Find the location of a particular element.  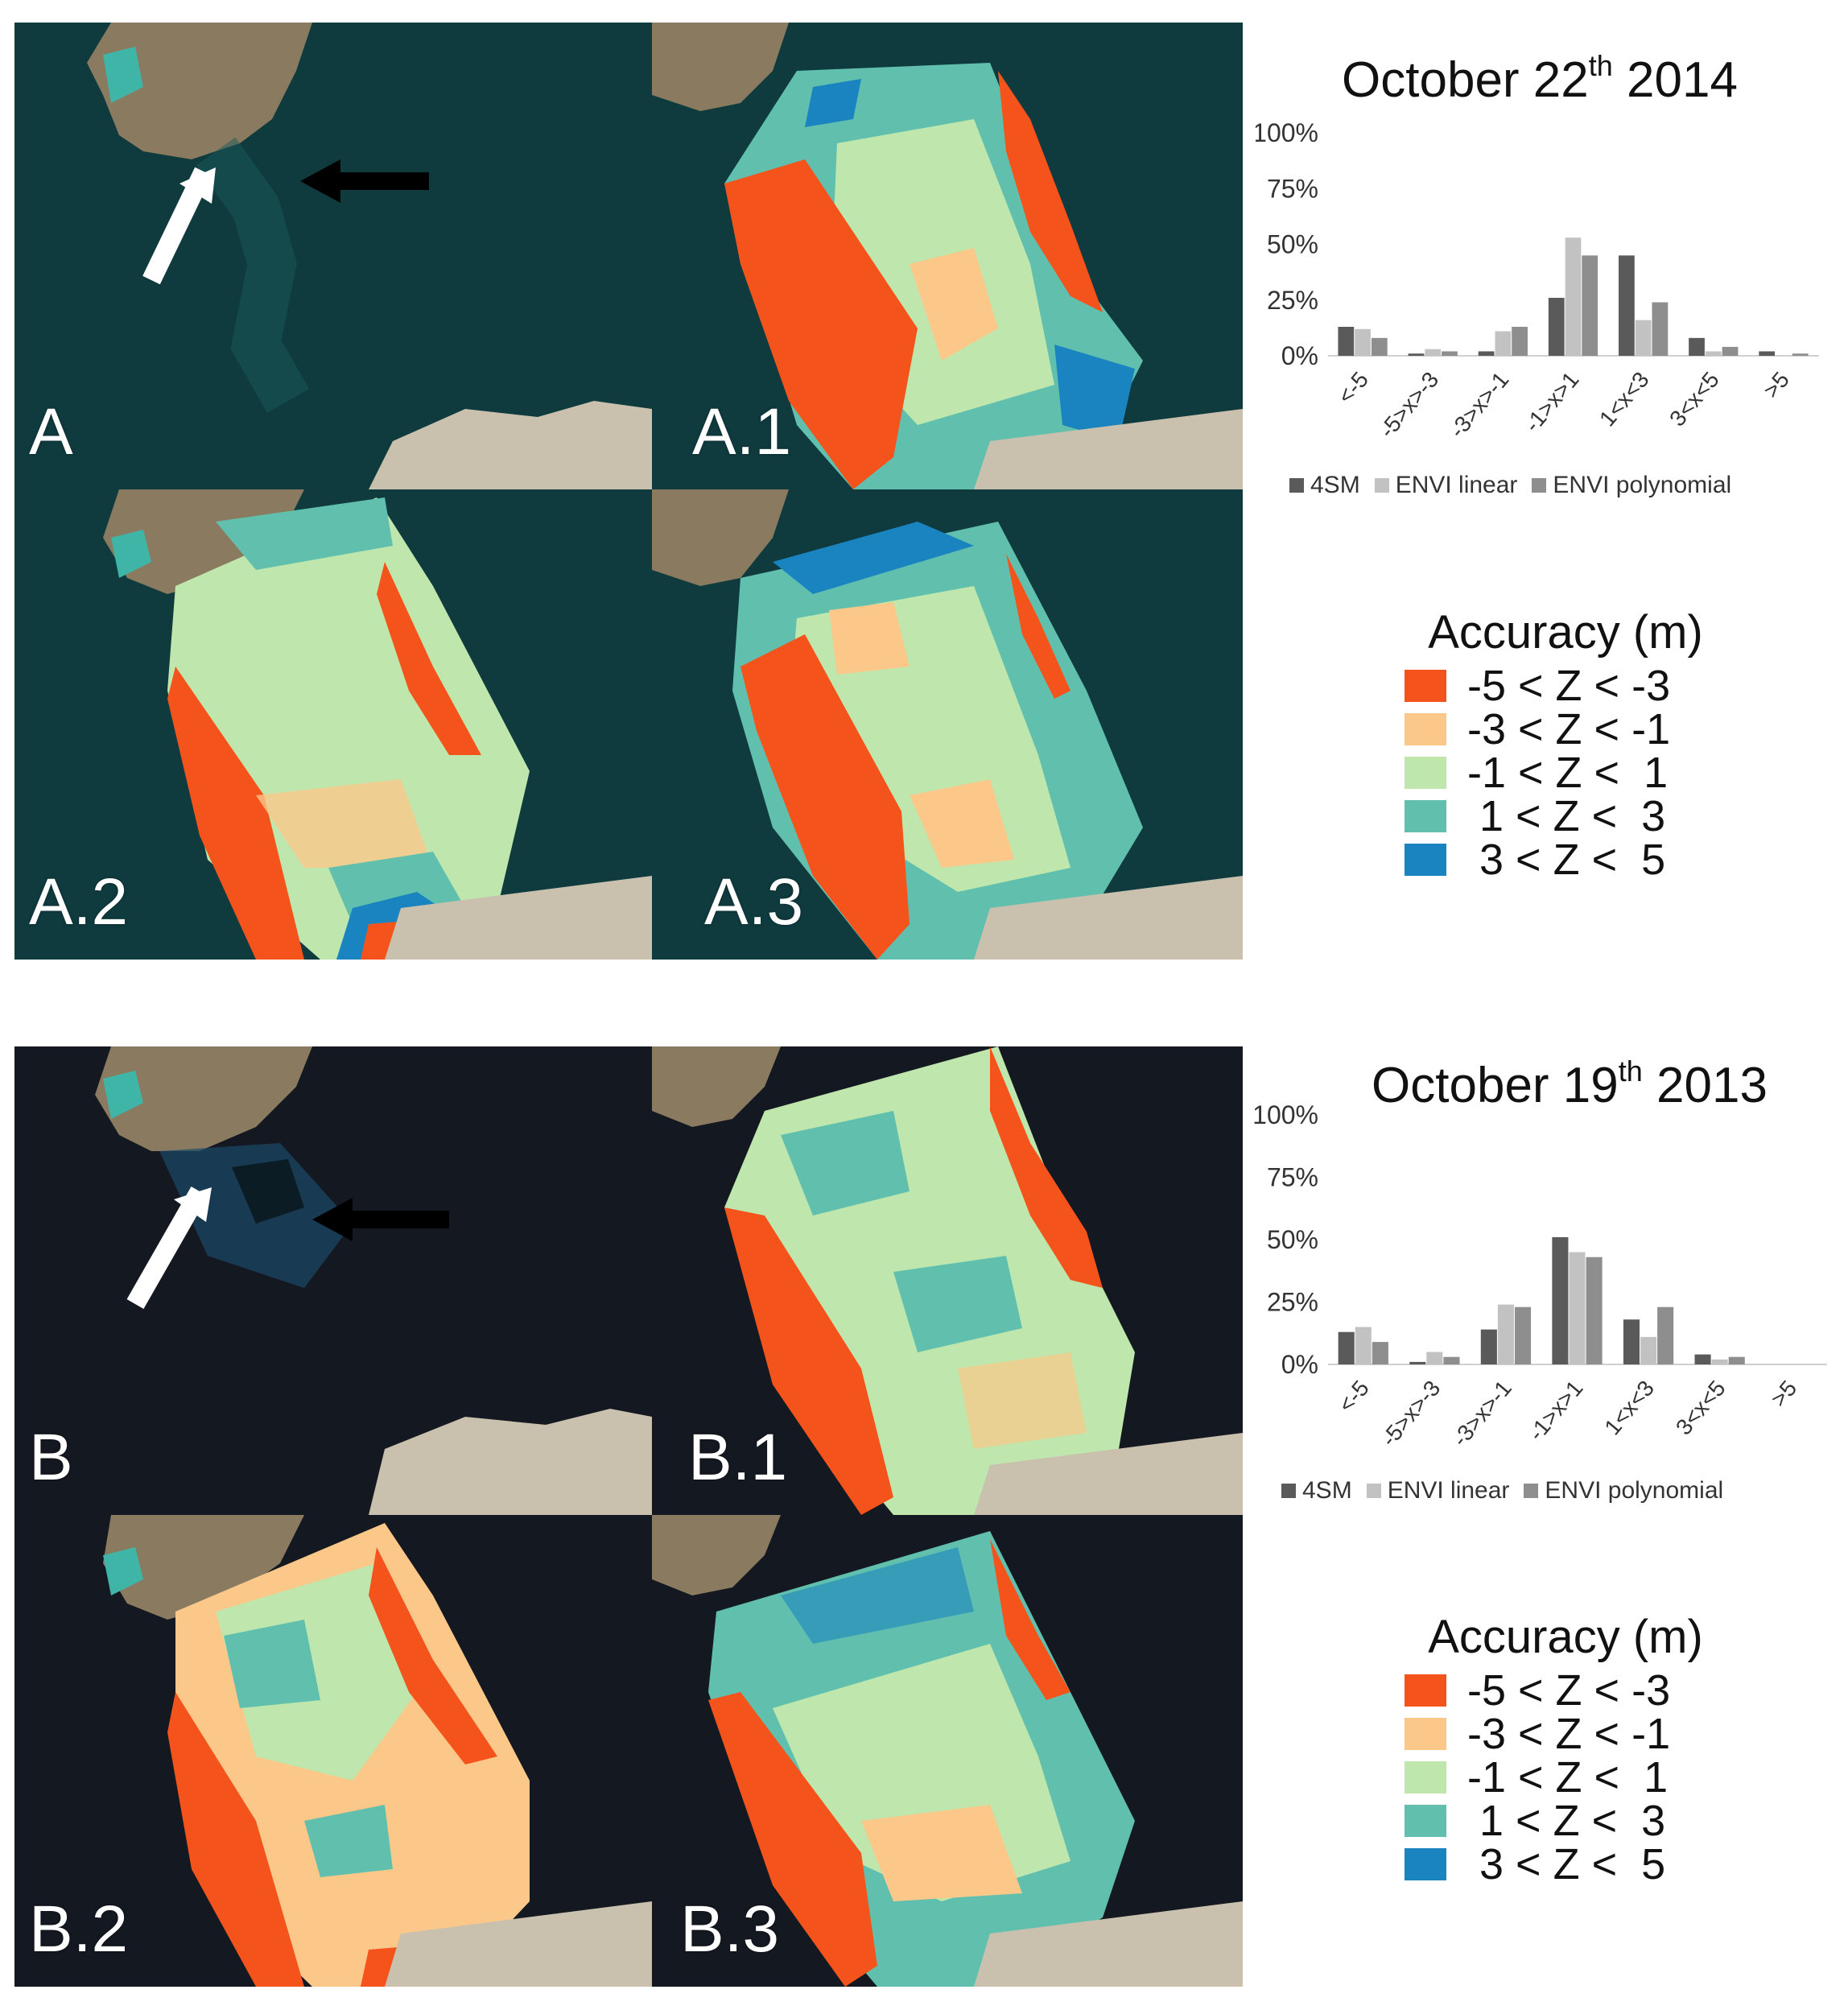

satellite-image-b is located at coordinates (333, 1280).